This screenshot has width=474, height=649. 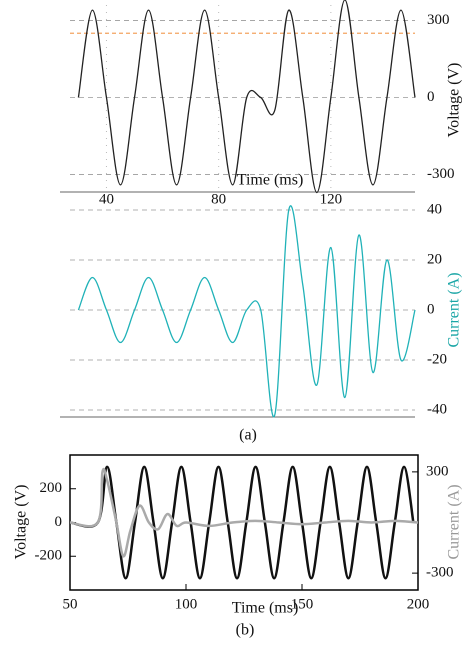 What do you see at coordinates (437, 471) in the screenshot?
I see `y2-tick-label: 300` at bounding box center [437, 471].